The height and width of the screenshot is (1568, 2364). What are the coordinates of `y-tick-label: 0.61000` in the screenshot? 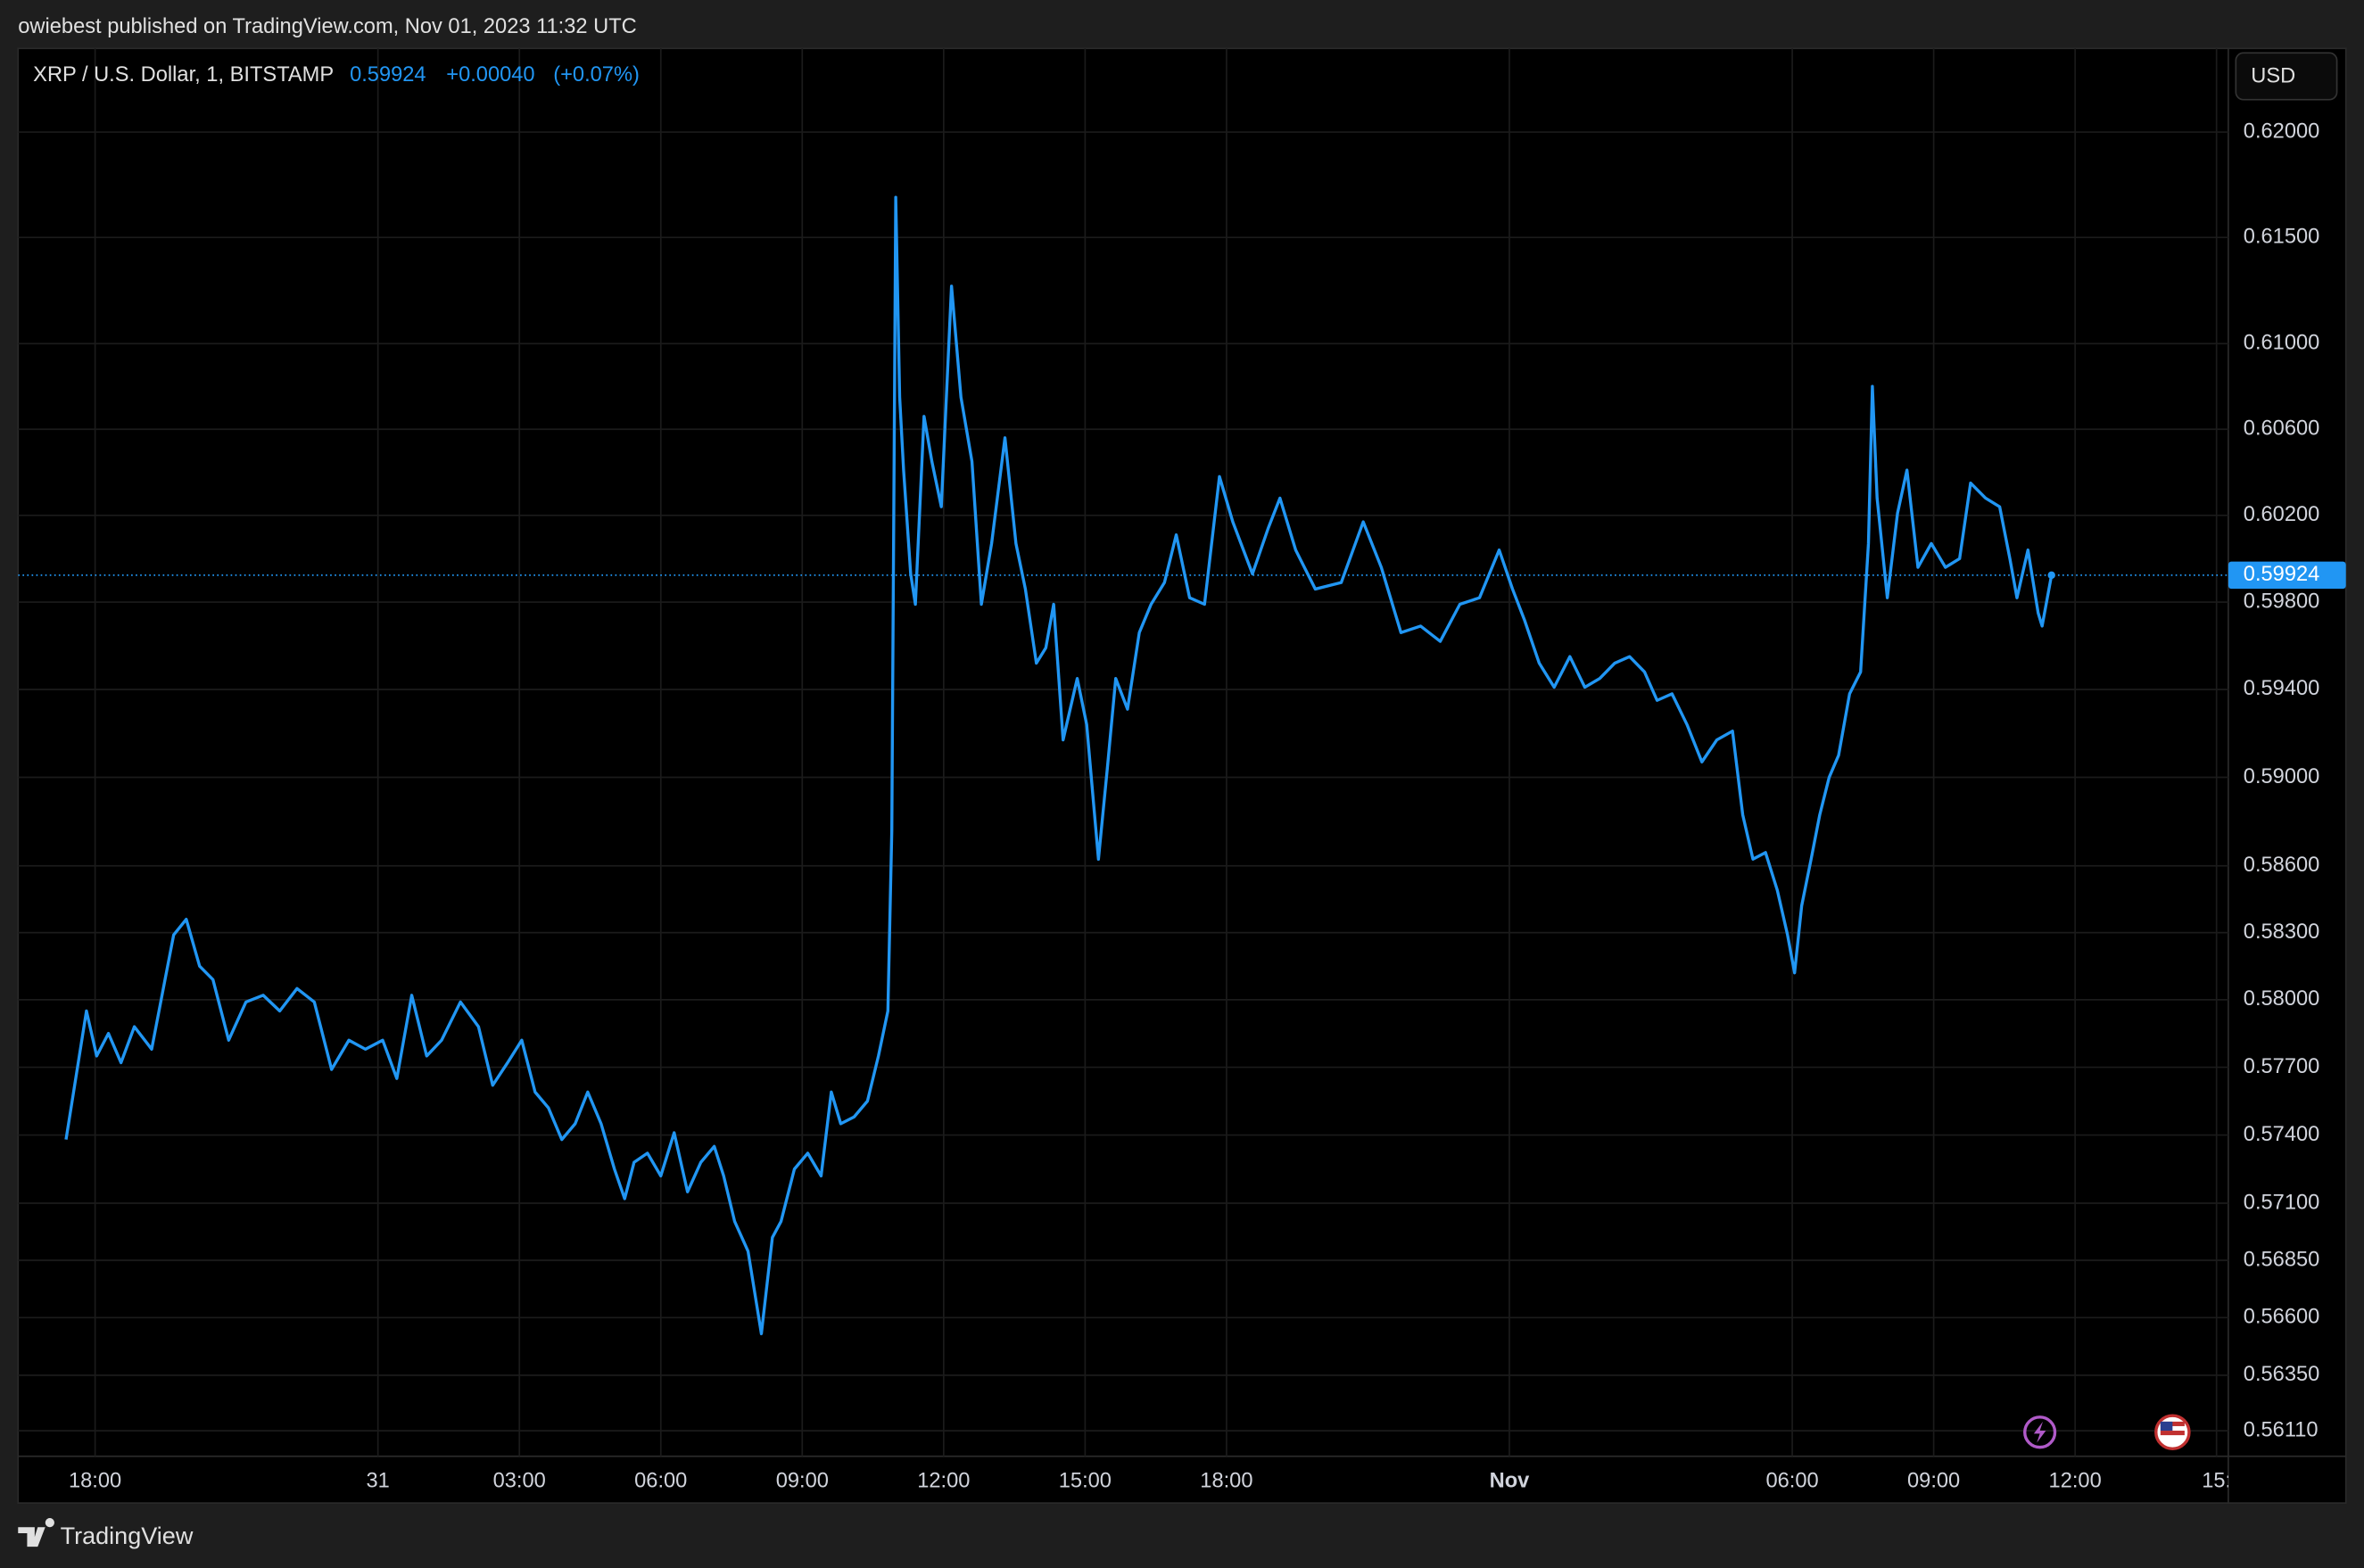 It's located at (2282, 343).